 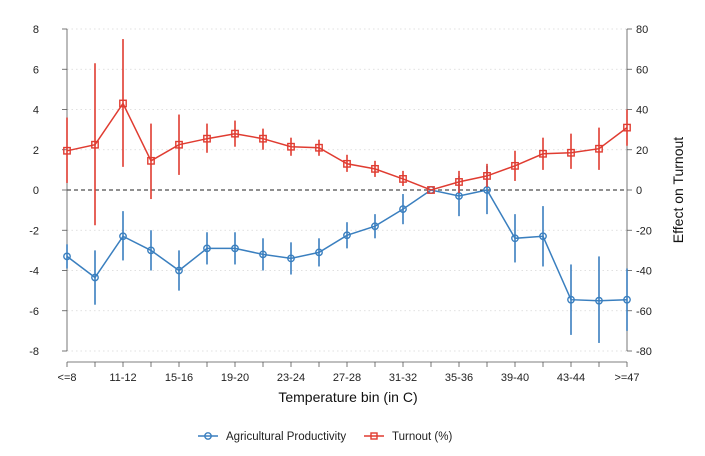 I want to click on y-axis-right-tick-label: 0, so click(x=639, y=191).